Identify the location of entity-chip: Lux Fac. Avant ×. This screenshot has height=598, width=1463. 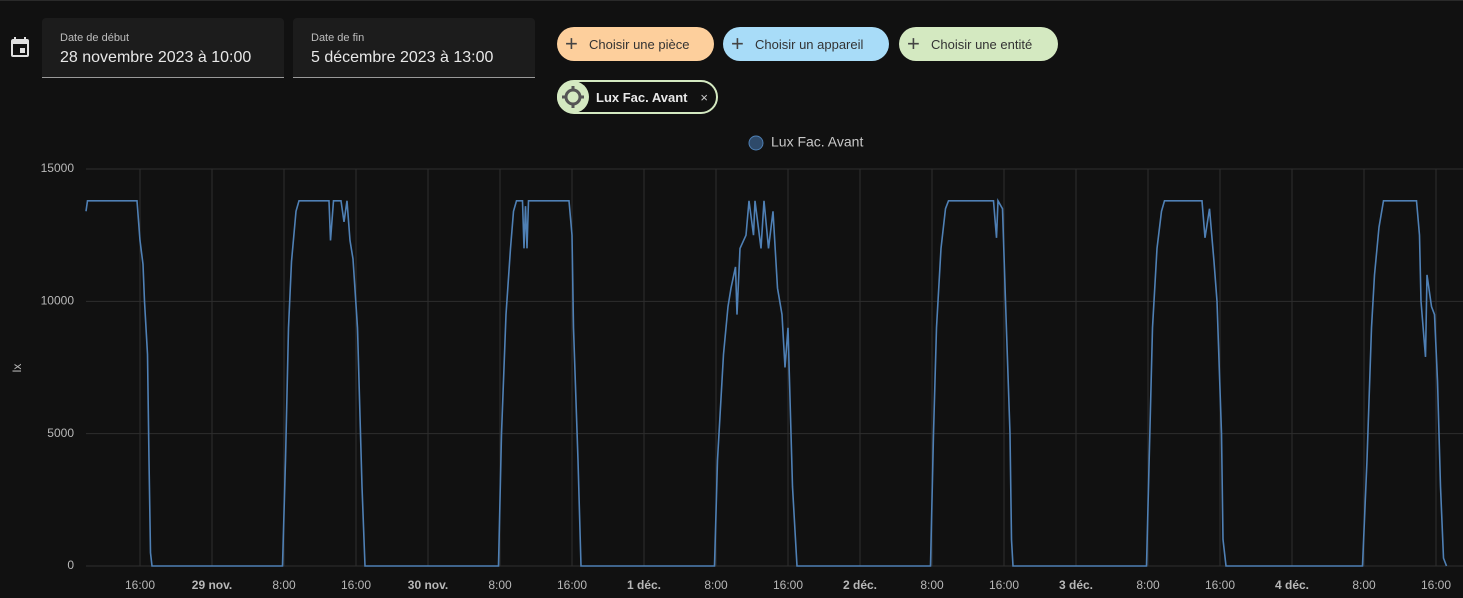
(637, 97).